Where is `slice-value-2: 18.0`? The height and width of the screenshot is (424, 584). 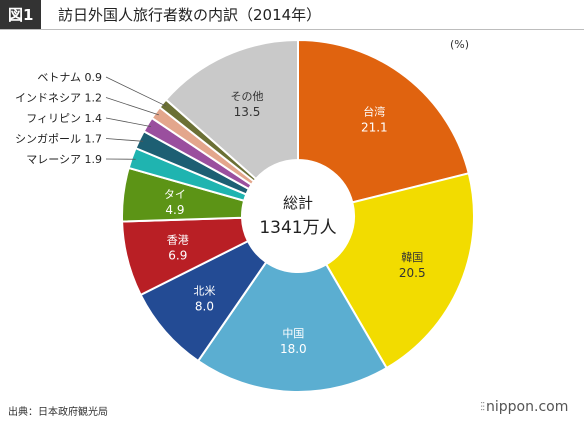 slice-value-2: 18.0 is located at coordinates (293, 349).